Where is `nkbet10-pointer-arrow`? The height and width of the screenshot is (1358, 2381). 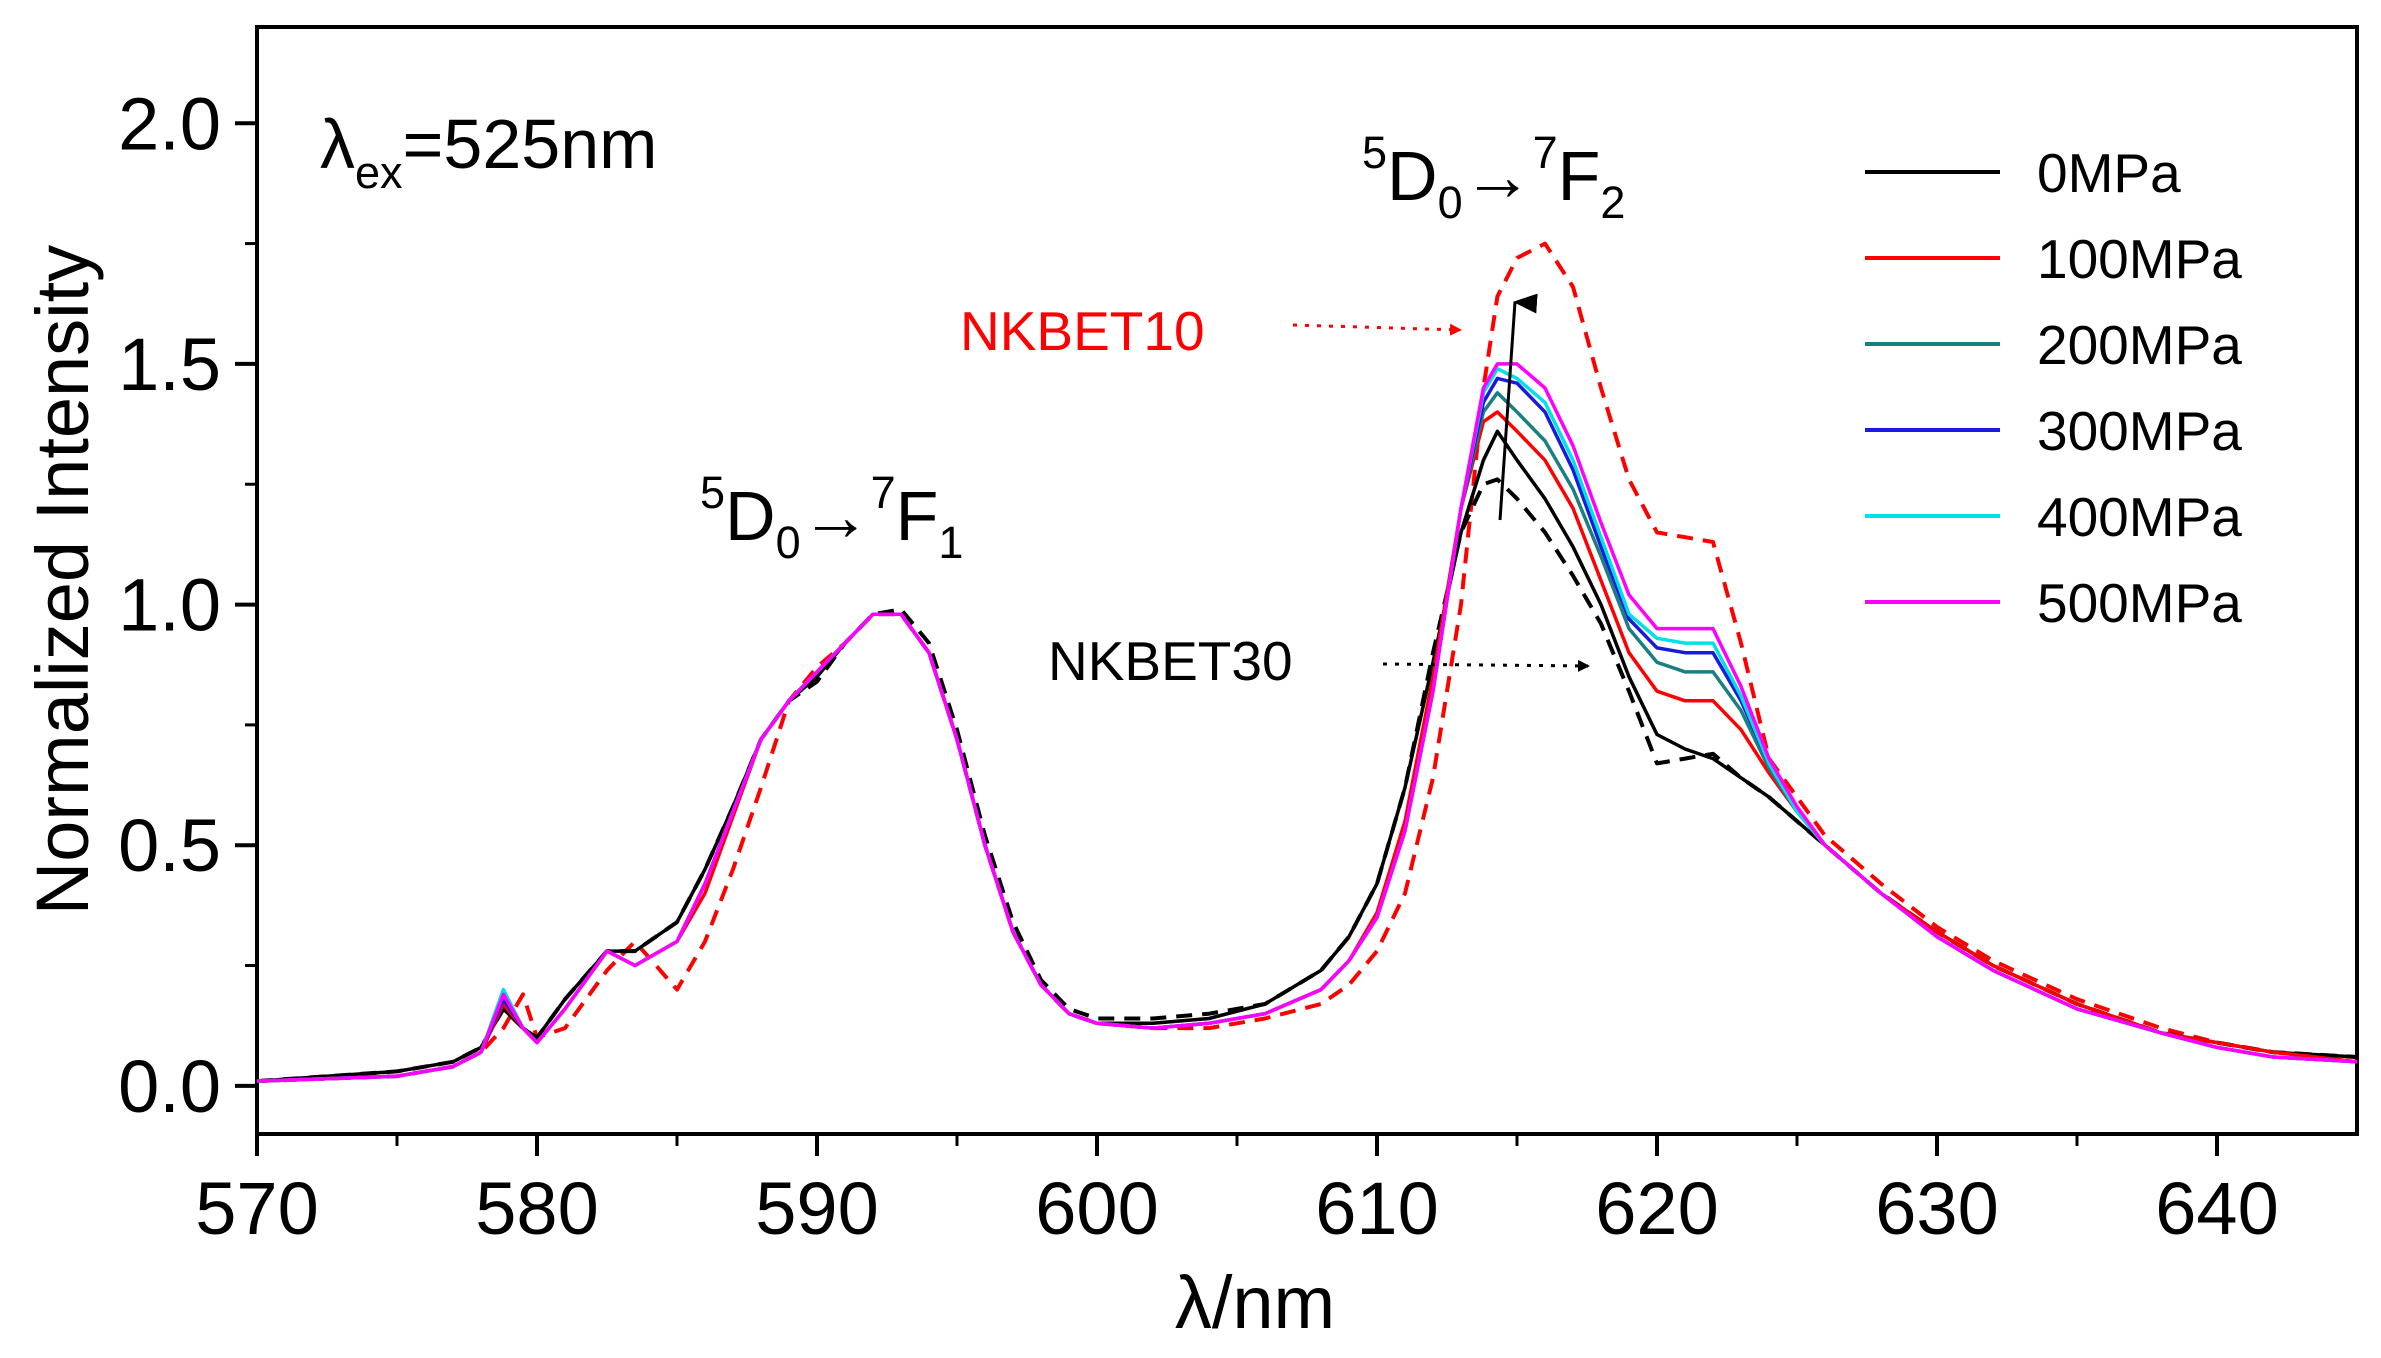 nkbet10-pointer-arrow is located at coordinates (1377, 329).